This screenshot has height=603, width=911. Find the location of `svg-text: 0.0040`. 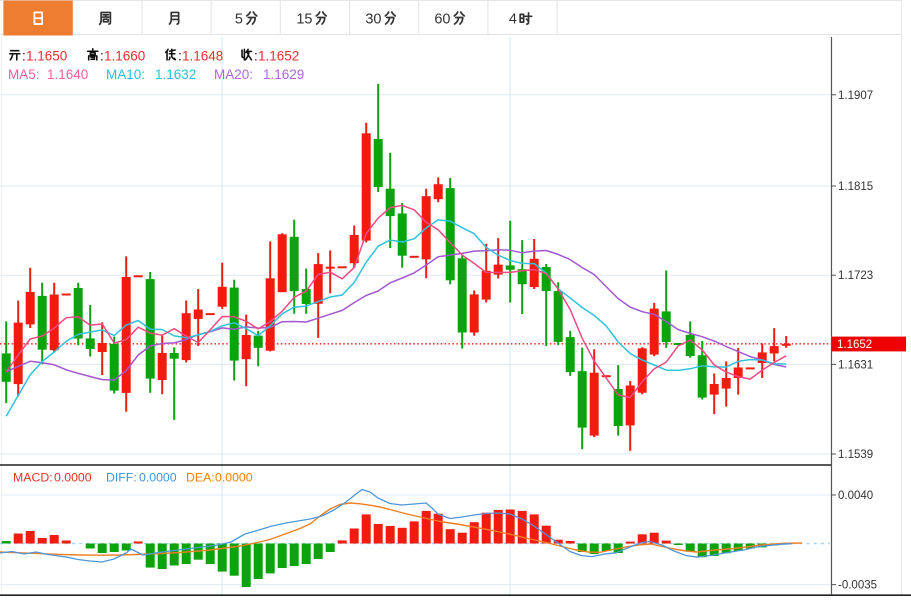

svg-text: 0.0040 is located at coordinates (855, 496).